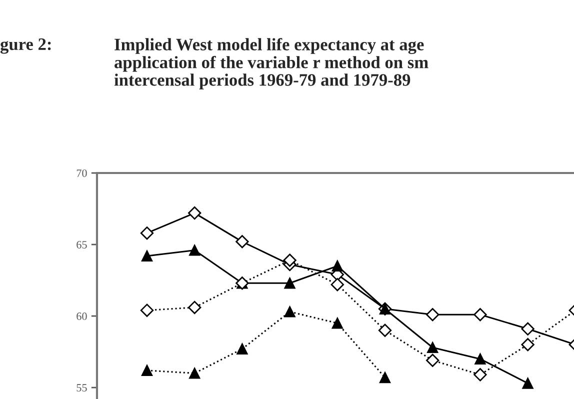 The height and width of the screenshot is (399, 574). I want to click on chart-title: Implied West model life expectancy at age application of the variable r method on sm intercensal periods 1969-79 and 1979-89, so click(271, 64).